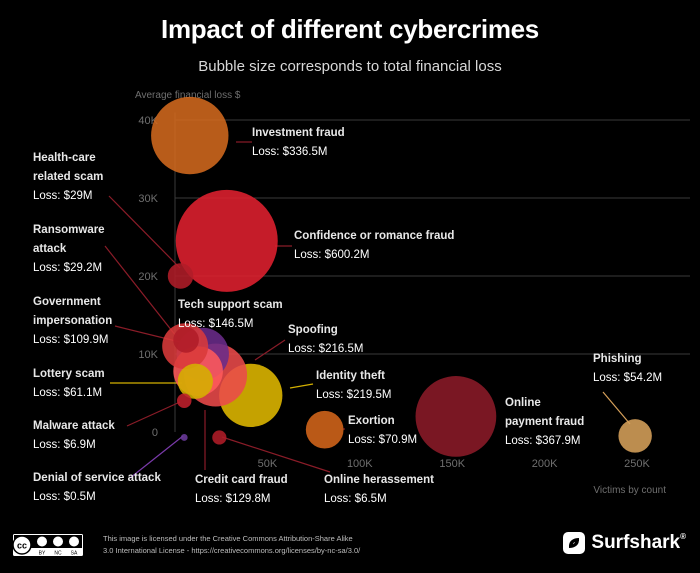  I want to click on bubble-phishing, so click(635, 436).